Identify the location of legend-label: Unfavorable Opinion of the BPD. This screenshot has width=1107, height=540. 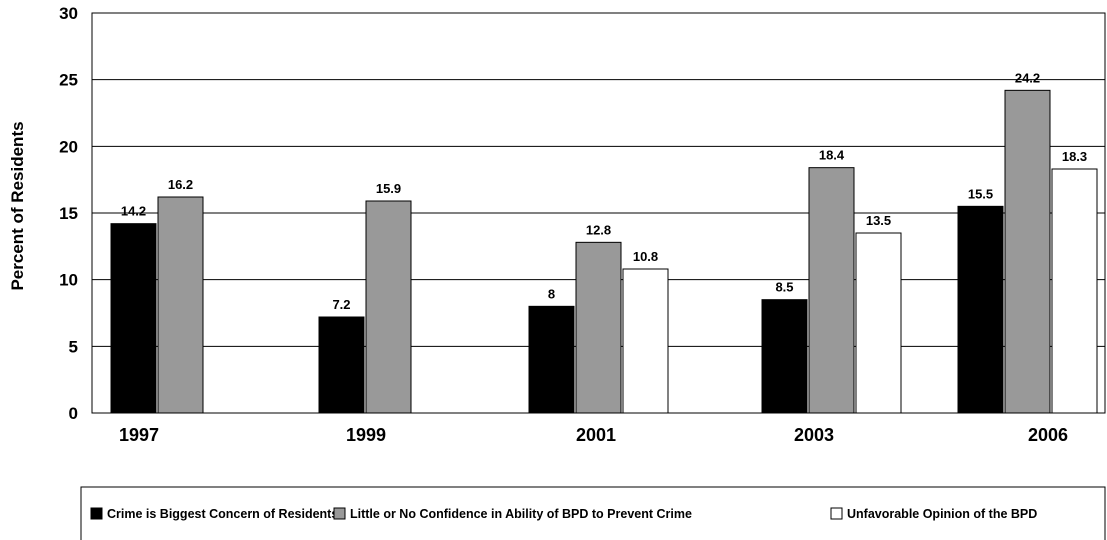
(942, 514).